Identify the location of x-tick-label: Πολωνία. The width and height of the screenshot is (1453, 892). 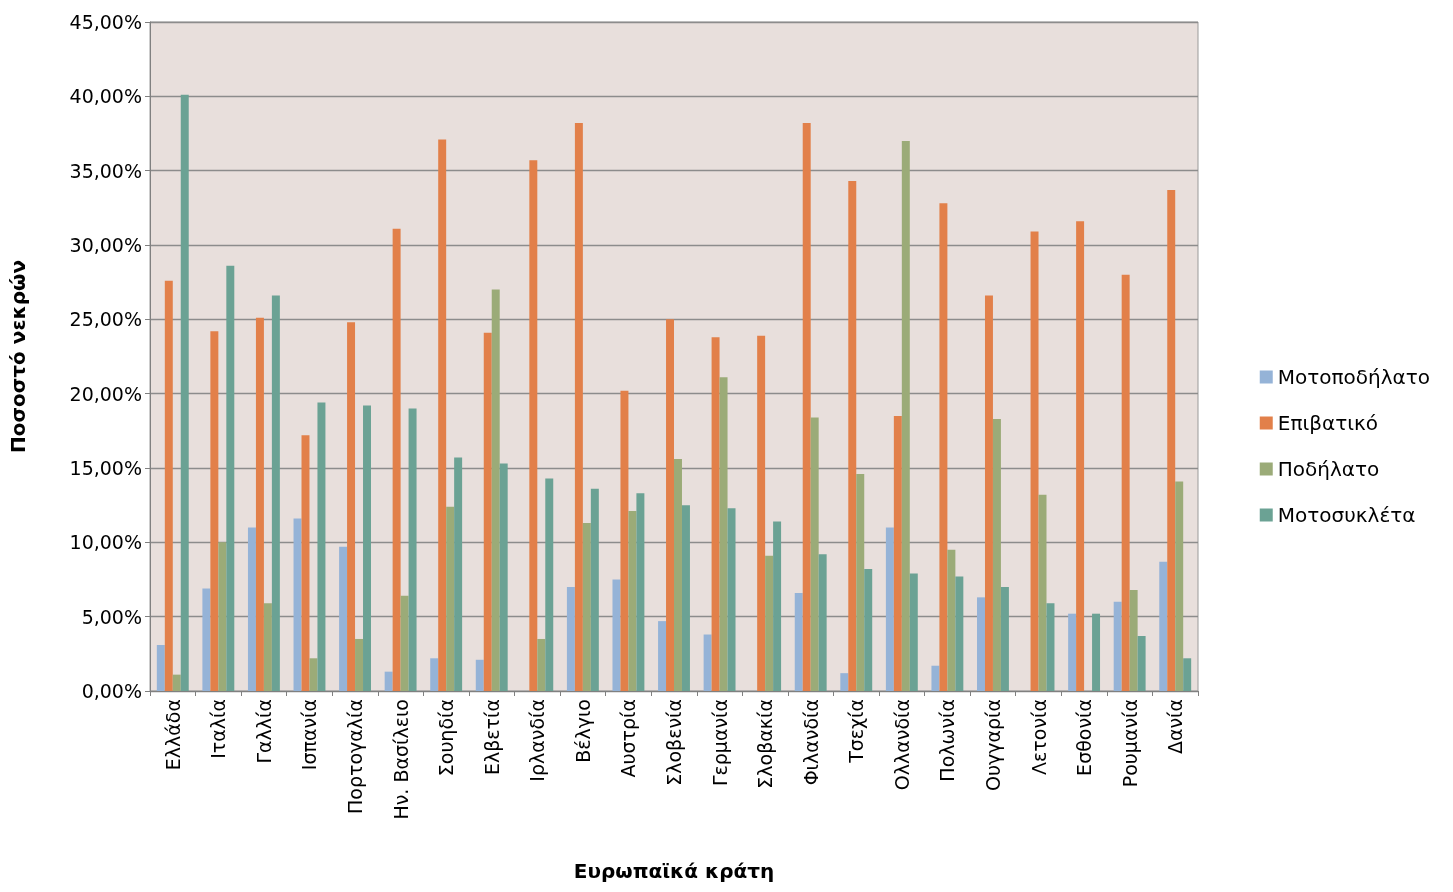
(947, 740).